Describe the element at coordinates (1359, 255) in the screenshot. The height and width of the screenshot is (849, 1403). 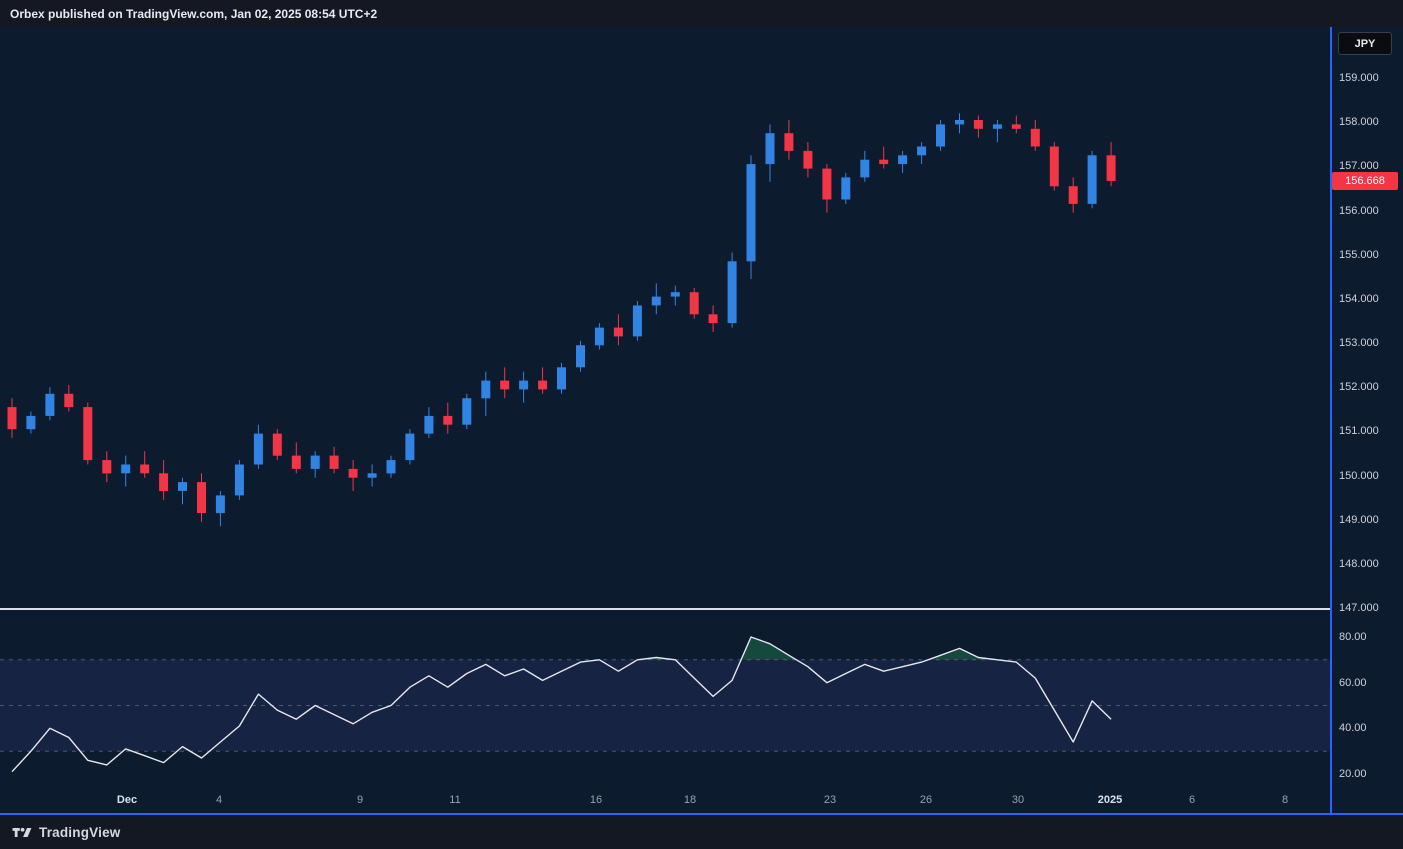
I see `price-tick: 155.000` at that location.